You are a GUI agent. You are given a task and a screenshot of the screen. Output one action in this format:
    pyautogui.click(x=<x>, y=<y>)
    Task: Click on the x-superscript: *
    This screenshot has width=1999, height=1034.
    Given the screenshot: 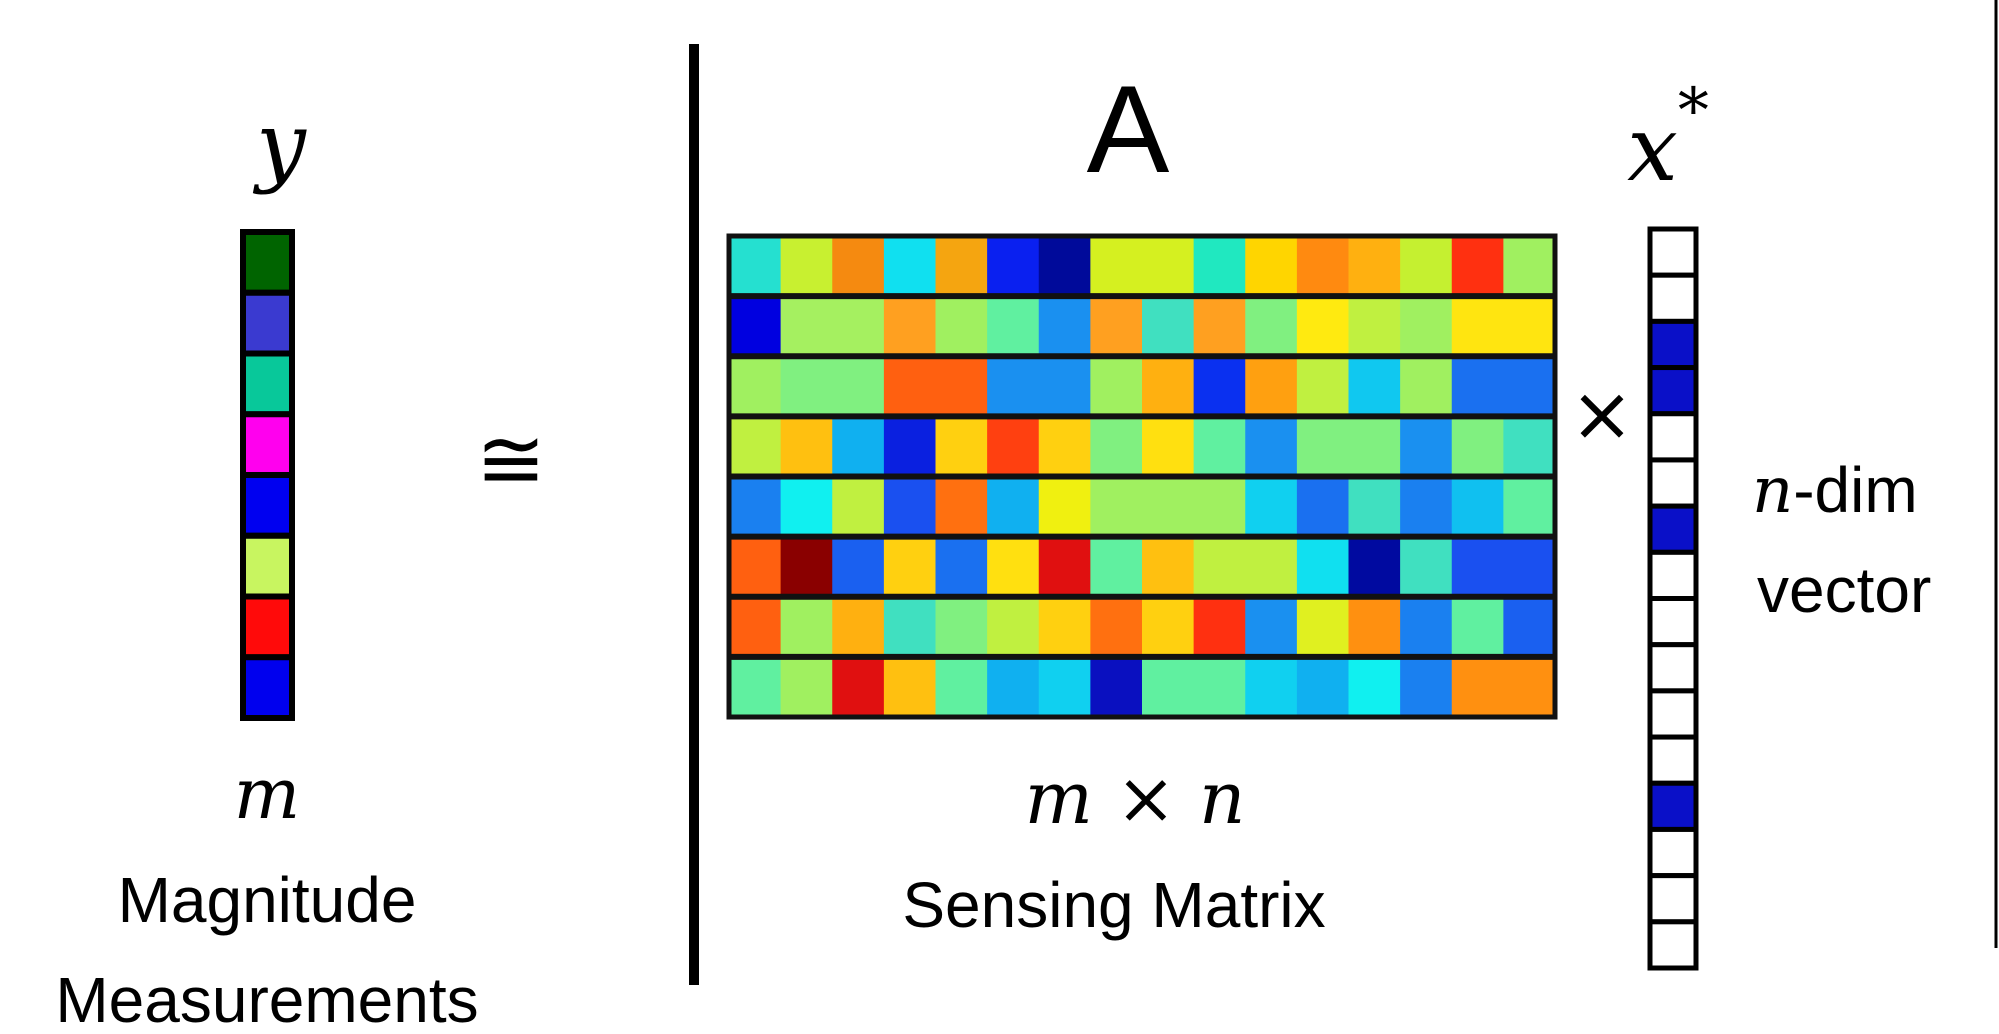 What is the action you would take?
    pyautogui.click(x=1693, y=110)
    